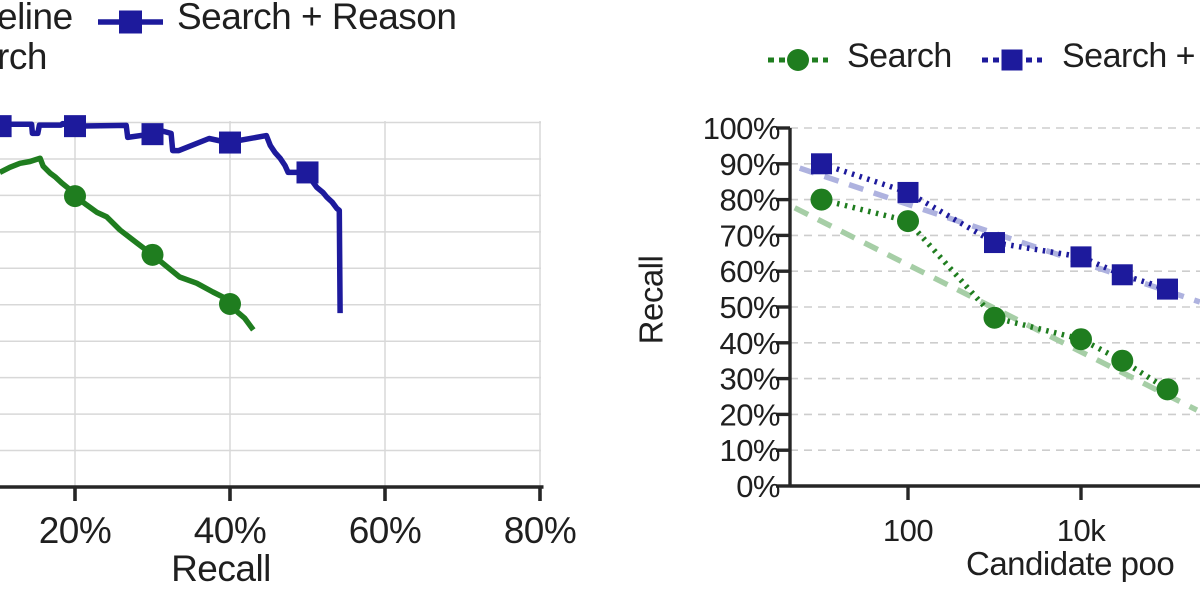 This screenshot has height=600, width=1200. I want to click on left-legend-baseline-label-fragment: eline, so click(36, 18).